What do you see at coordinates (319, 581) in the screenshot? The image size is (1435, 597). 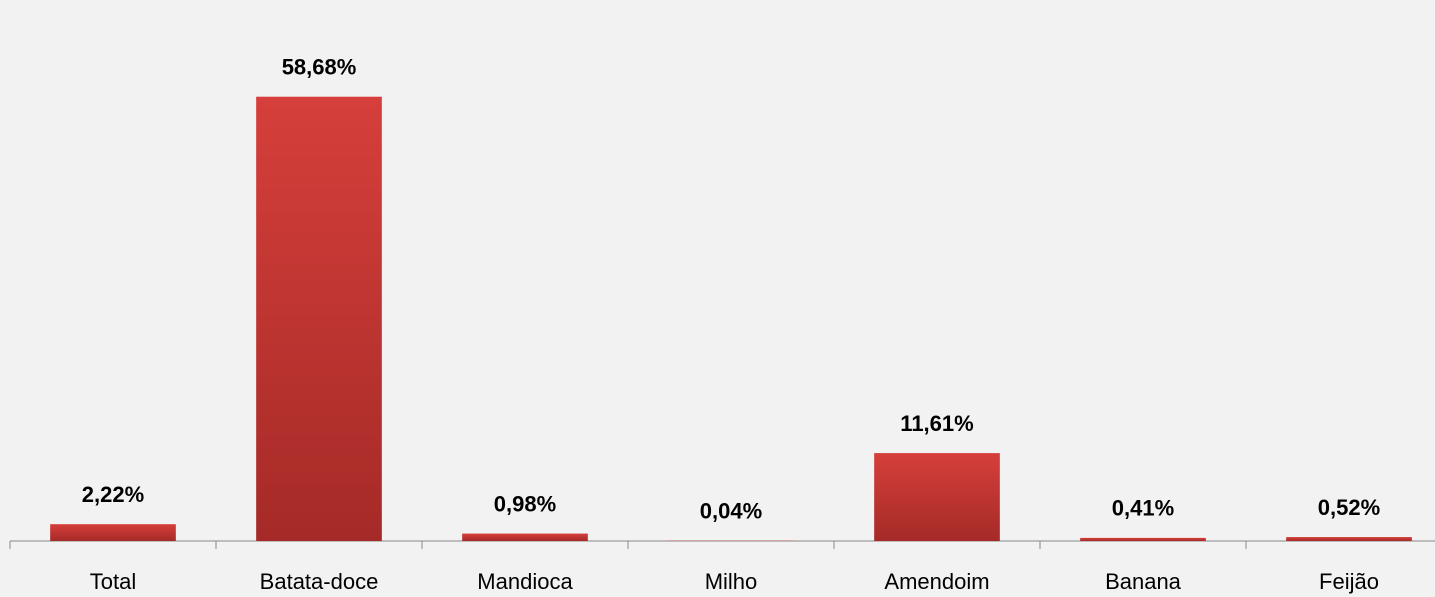 I see `x-tick-label: Batata-doce` at bounding box center [319, 581].